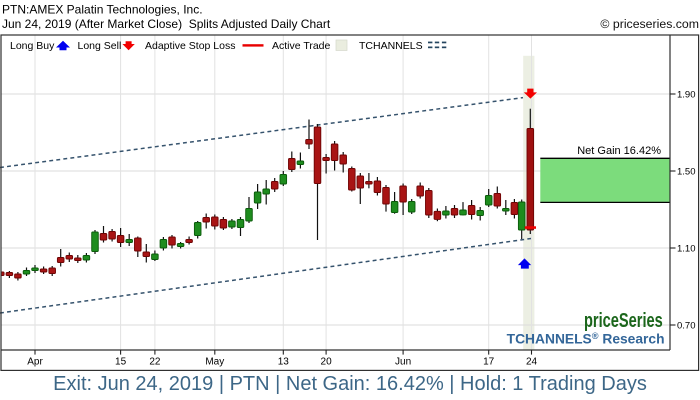 The width and height of the screenshot is (700, 400). What do you see at coordinates (190, 46) in the screenshot?
I see `svg-text: Adaptive Stop Loss` at bounding box center [190, 46].